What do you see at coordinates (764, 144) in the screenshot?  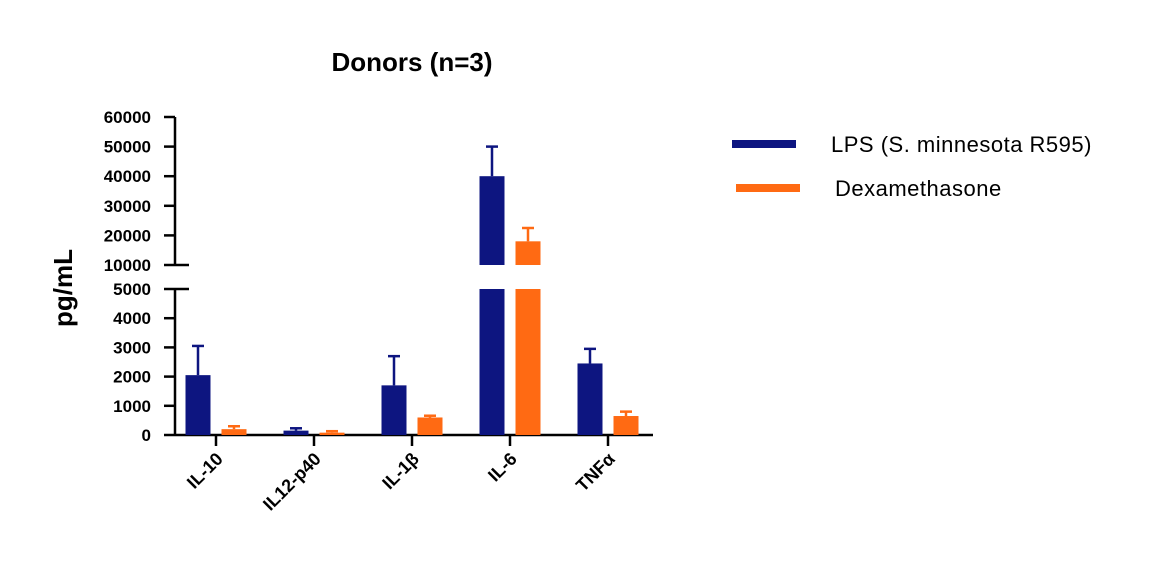 I see `legend-swatch-lps` at bounding box center [764, 144].